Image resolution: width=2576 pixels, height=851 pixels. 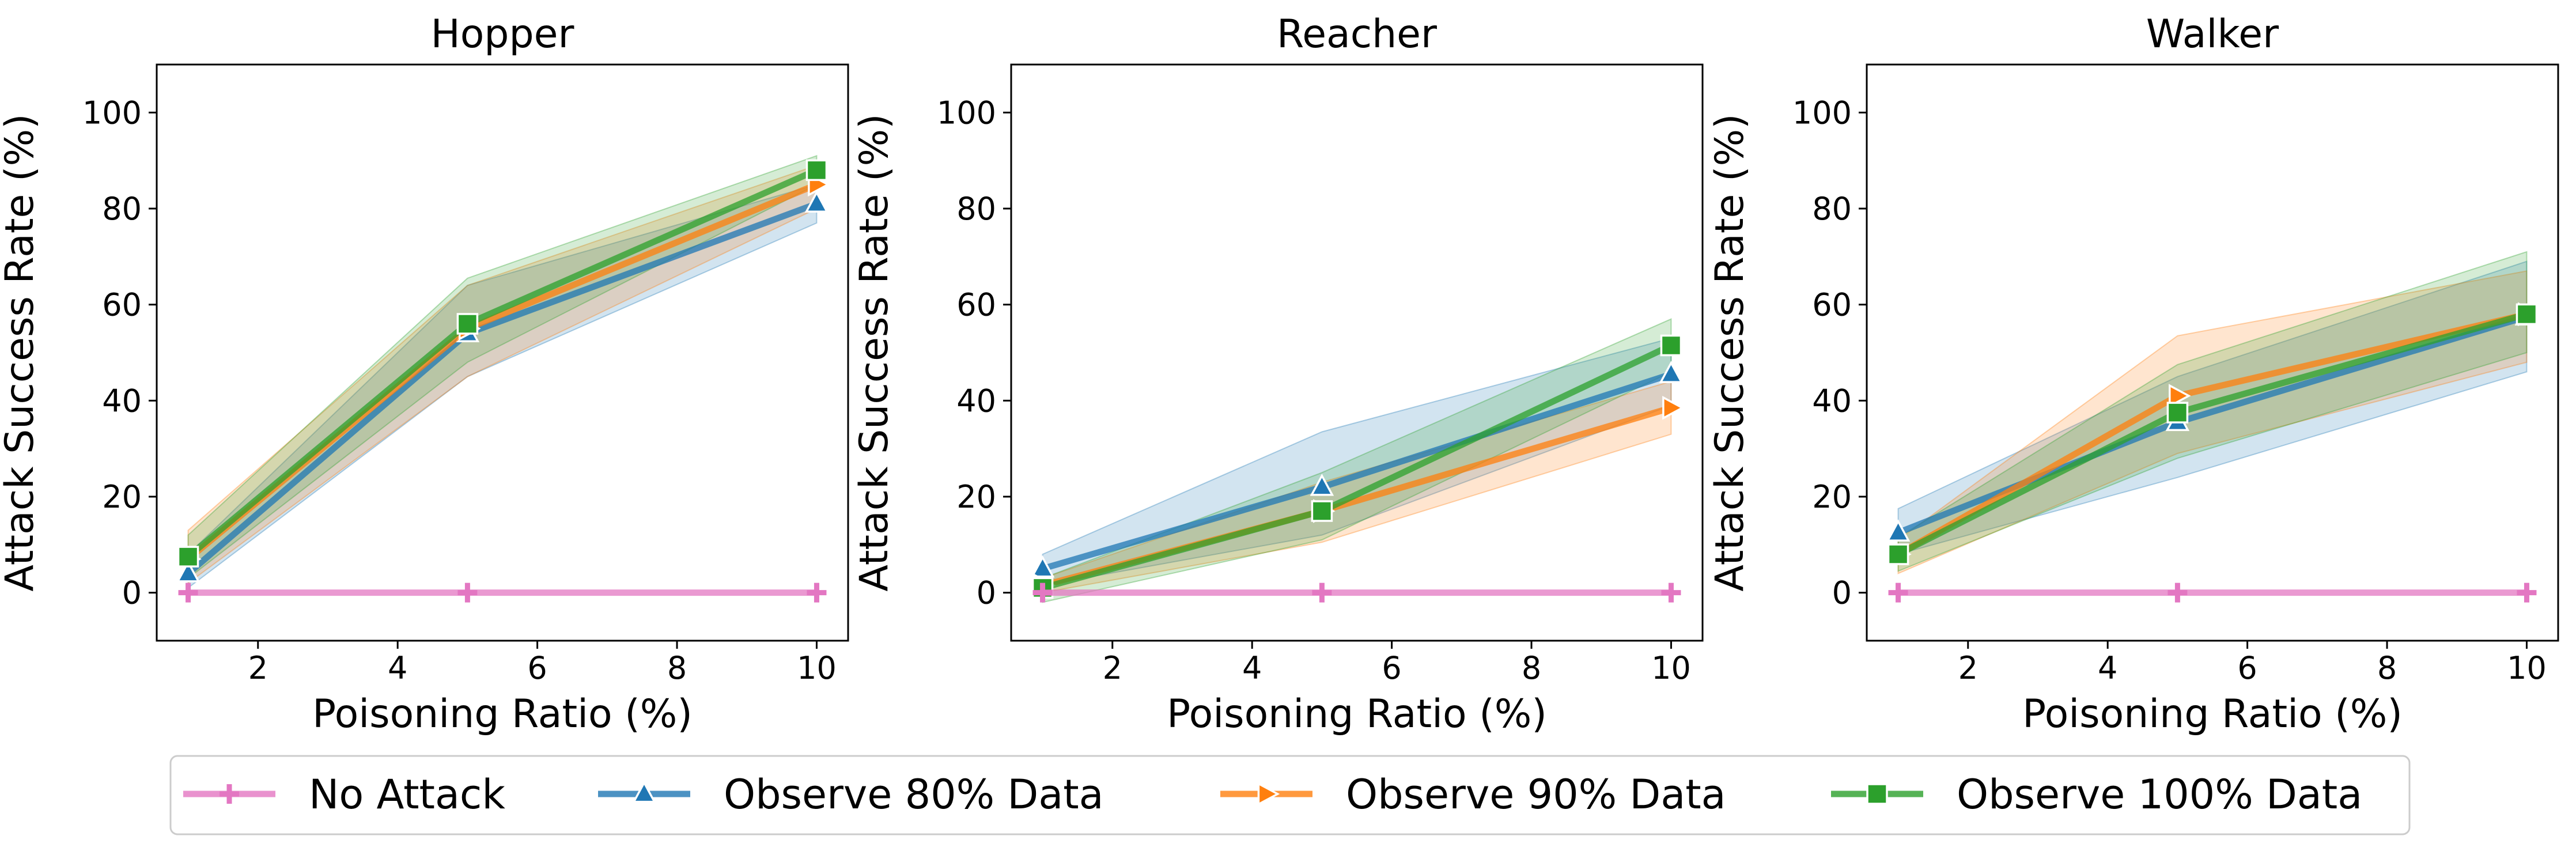 I want to click on legend-label: Observe 90% Data, so click(x=1536, y=794).